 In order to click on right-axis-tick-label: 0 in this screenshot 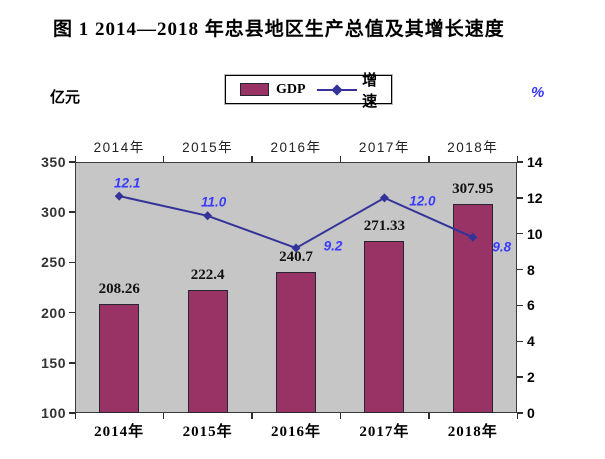, I will do `click(531, 413)`.